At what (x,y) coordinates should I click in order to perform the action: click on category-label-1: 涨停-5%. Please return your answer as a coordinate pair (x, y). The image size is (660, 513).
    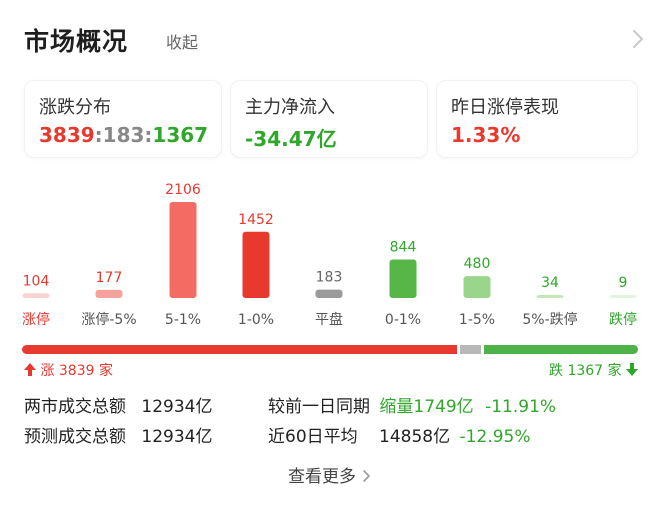
    Looking at the image, I should click on (108, 319).